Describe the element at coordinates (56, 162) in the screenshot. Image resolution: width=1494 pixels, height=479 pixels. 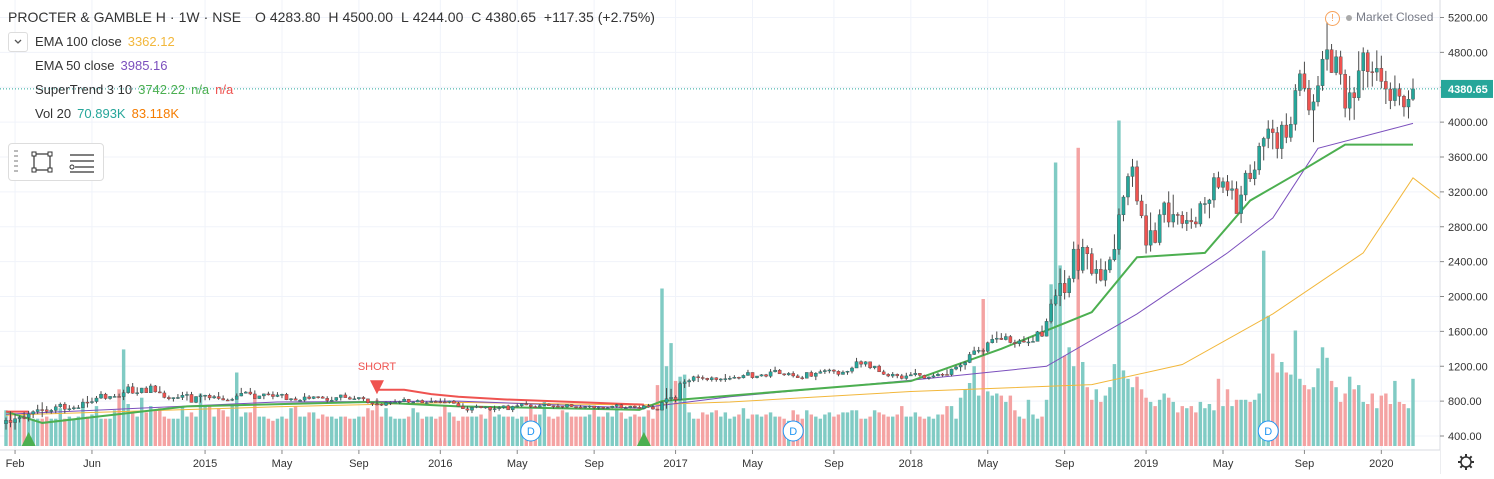
I see `drawing-toolbox` at that location.